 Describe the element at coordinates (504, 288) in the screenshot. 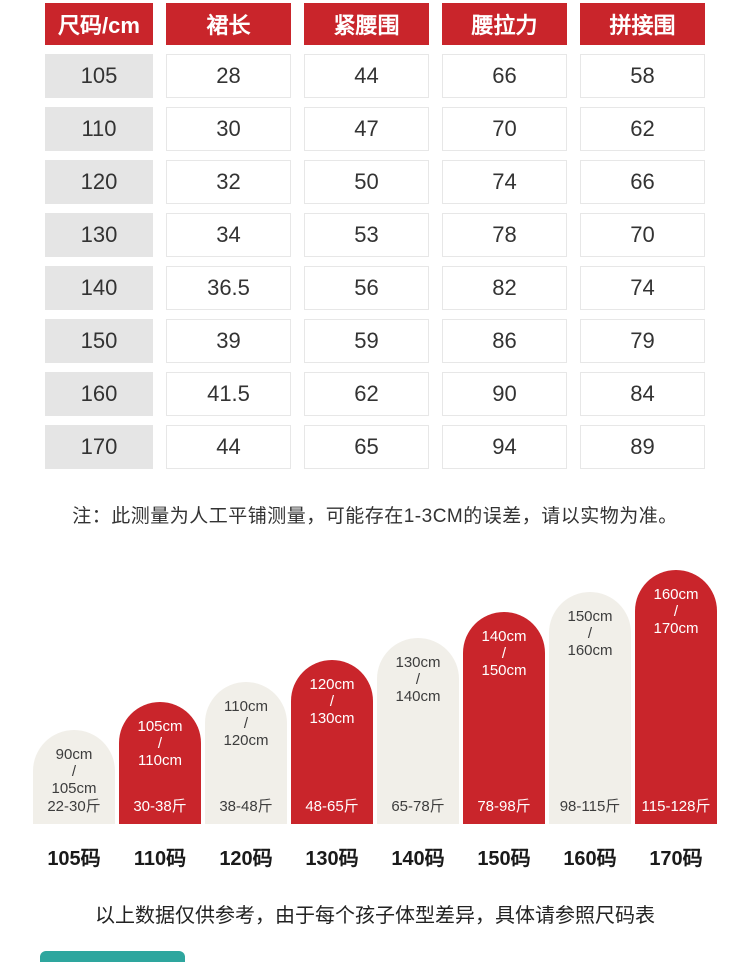

I see `value-cell: 82` at that location.